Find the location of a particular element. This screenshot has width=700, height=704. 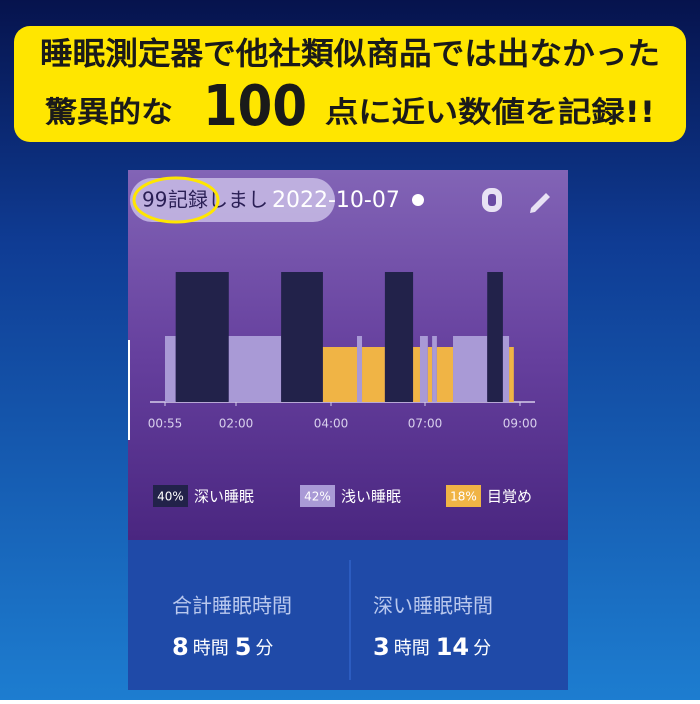

date-dropdown-icon is located at coordinates (418, 200).